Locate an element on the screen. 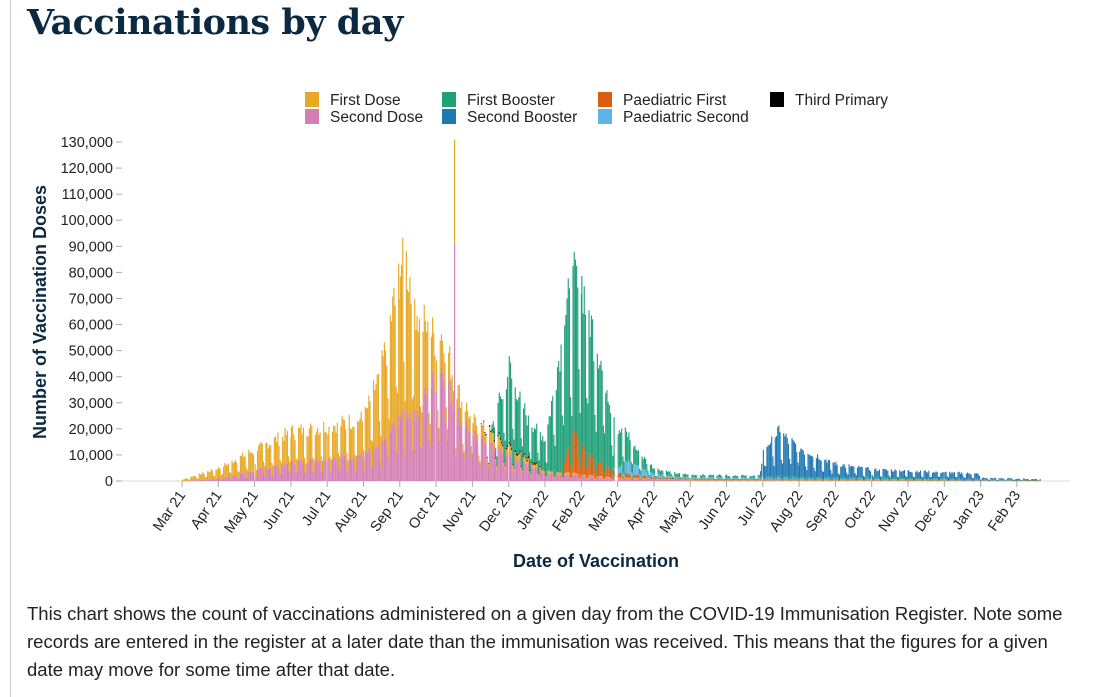 The image size is (1097, 697). legend-item: Paediatric Second is located at coordinates (673, 117).